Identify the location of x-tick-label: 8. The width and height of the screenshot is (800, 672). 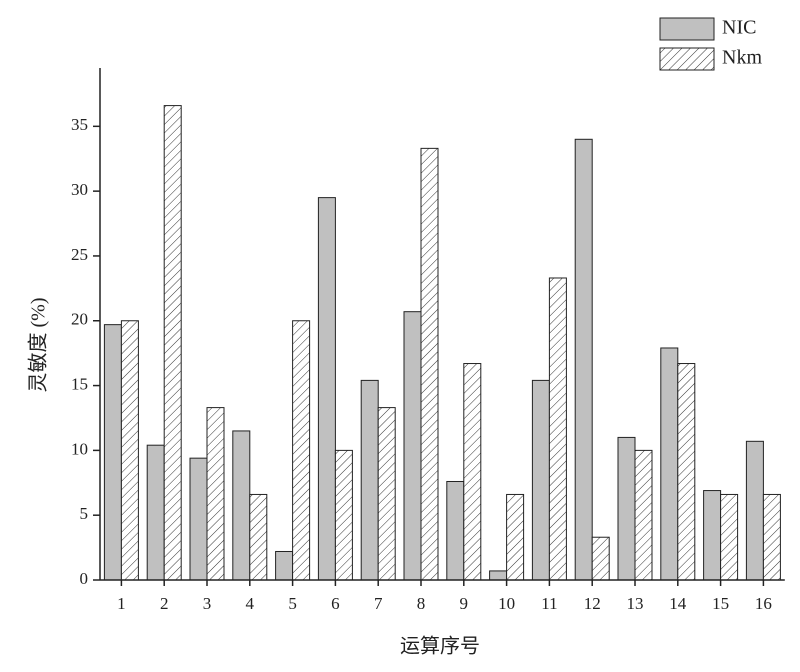
(421, 603).